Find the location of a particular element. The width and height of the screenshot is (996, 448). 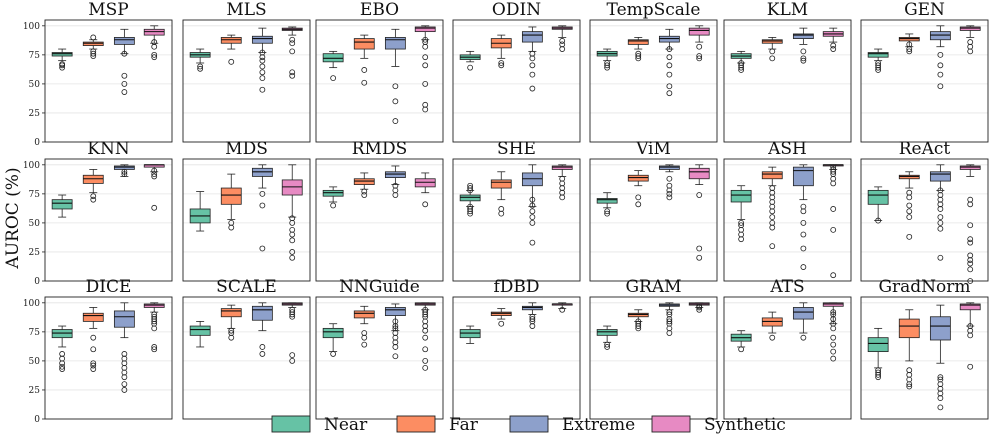

panel-nnguide: NNGuide is located at coordinates (379, 348).